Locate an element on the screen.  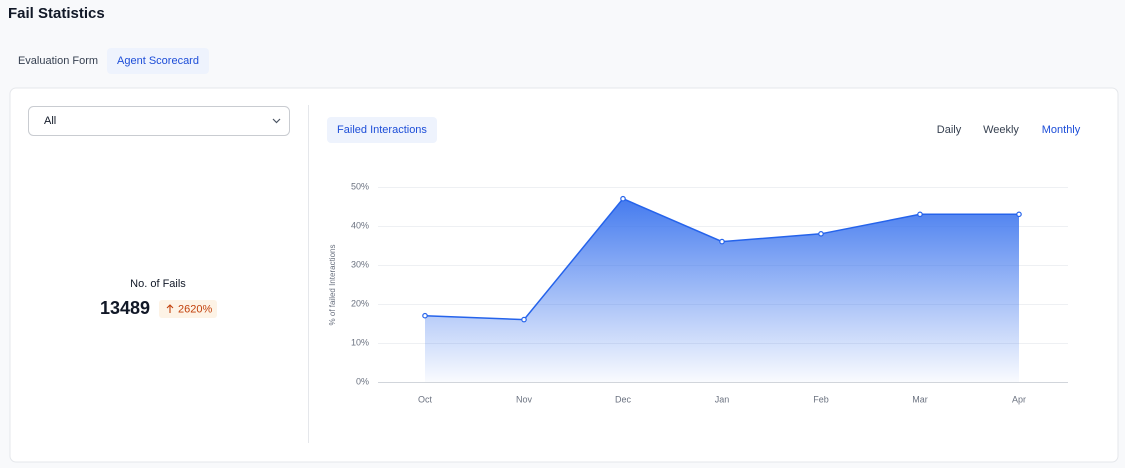
chart-tab is located at coordinates (382, 130).